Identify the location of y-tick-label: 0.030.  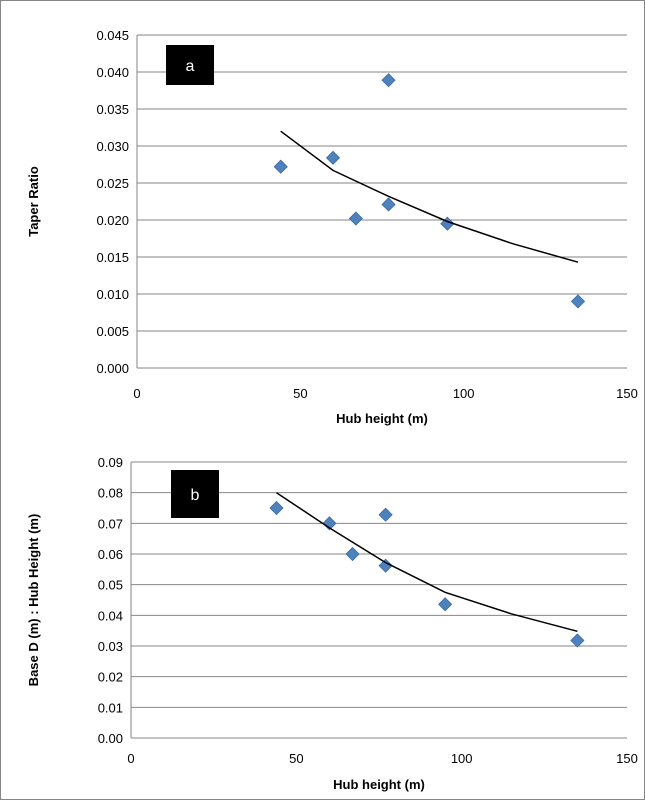
(112, 146).